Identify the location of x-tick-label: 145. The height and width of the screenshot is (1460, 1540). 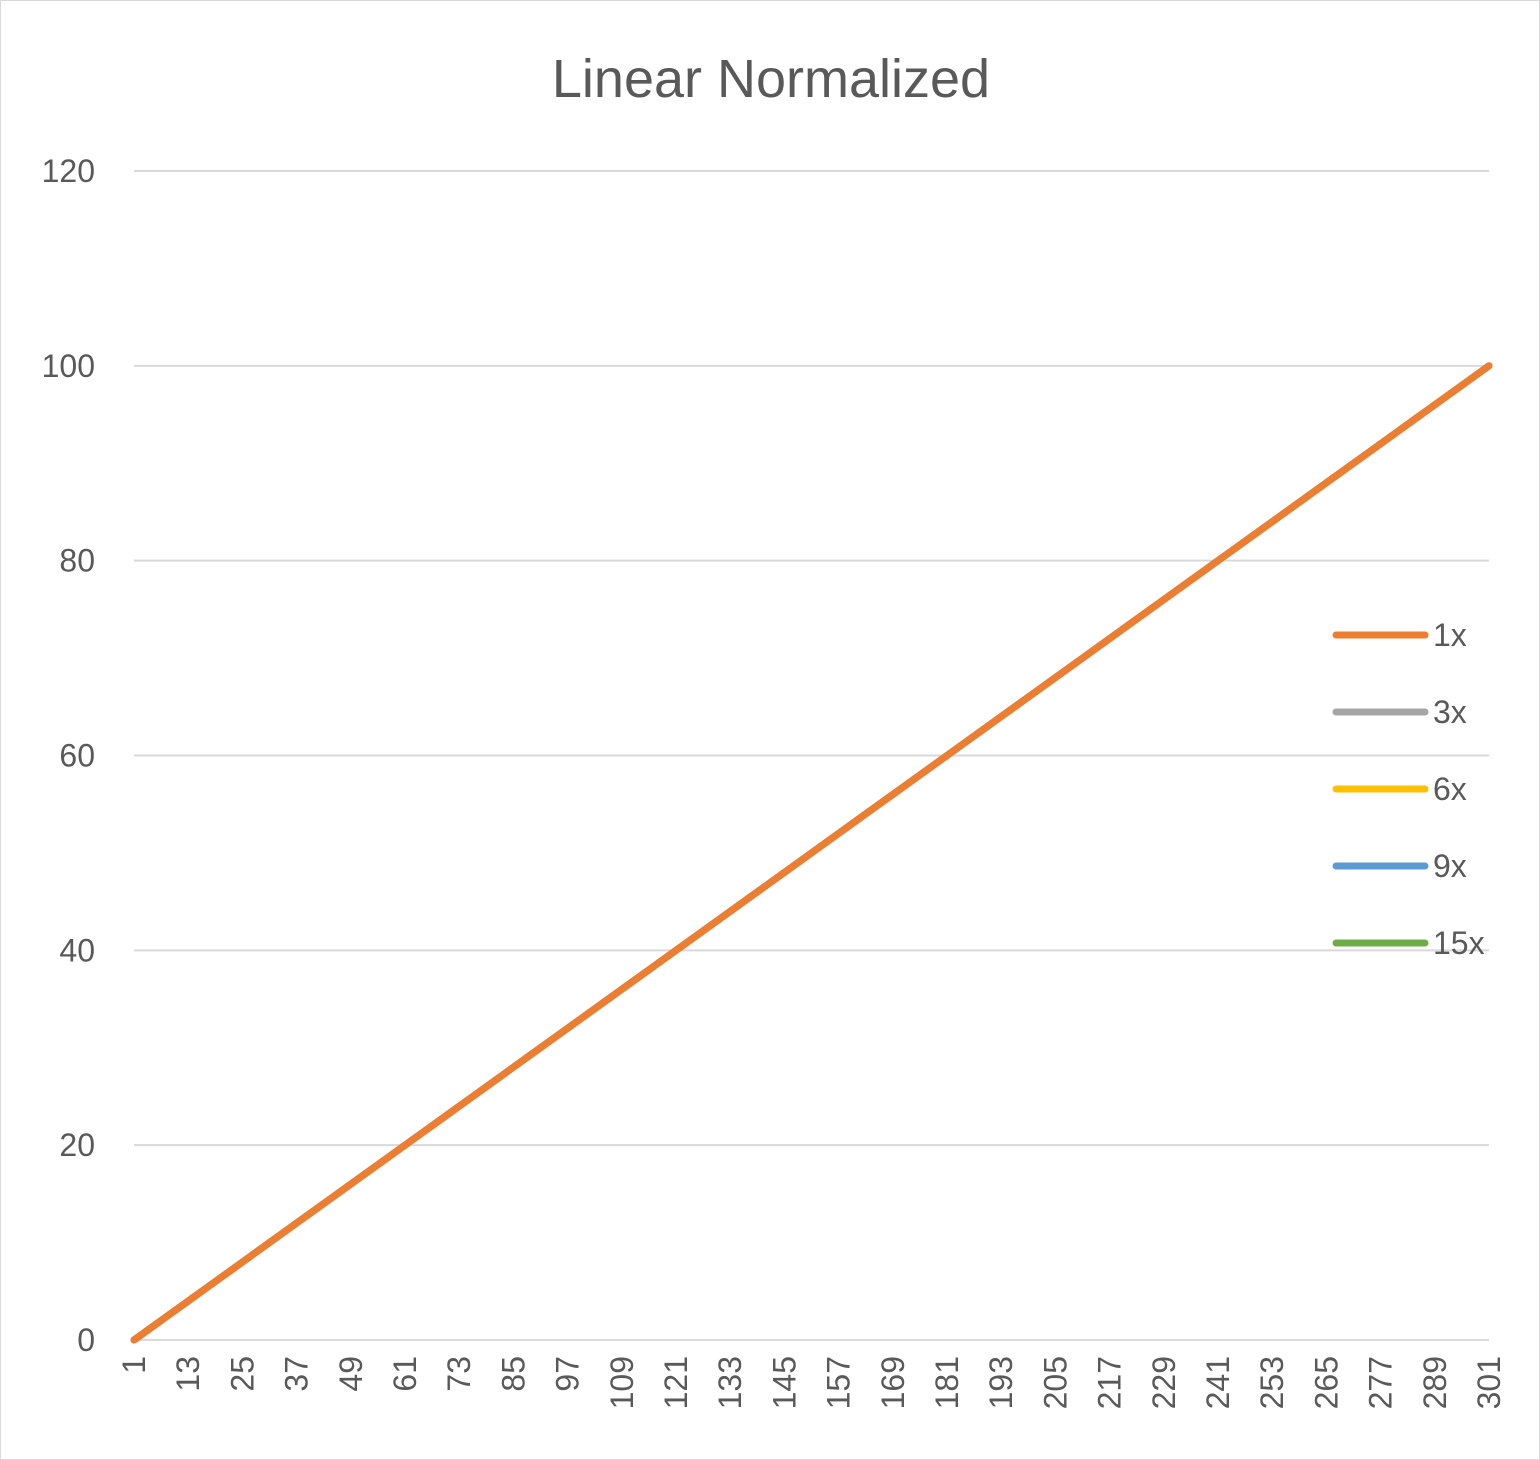
(784, 1382).